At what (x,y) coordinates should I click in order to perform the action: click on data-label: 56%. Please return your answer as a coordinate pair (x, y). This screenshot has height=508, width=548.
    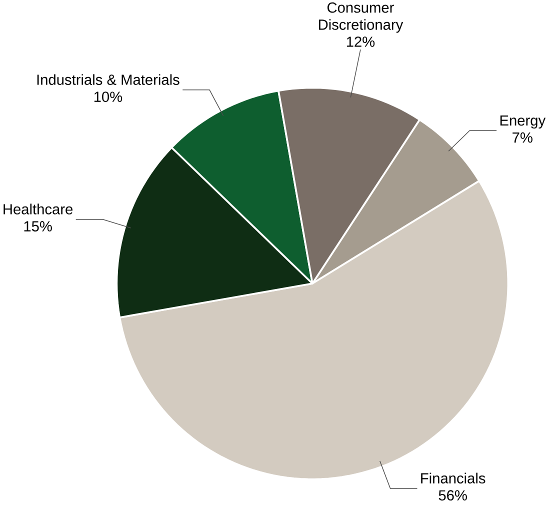
    Looking at the image, I should click on (452, 495).